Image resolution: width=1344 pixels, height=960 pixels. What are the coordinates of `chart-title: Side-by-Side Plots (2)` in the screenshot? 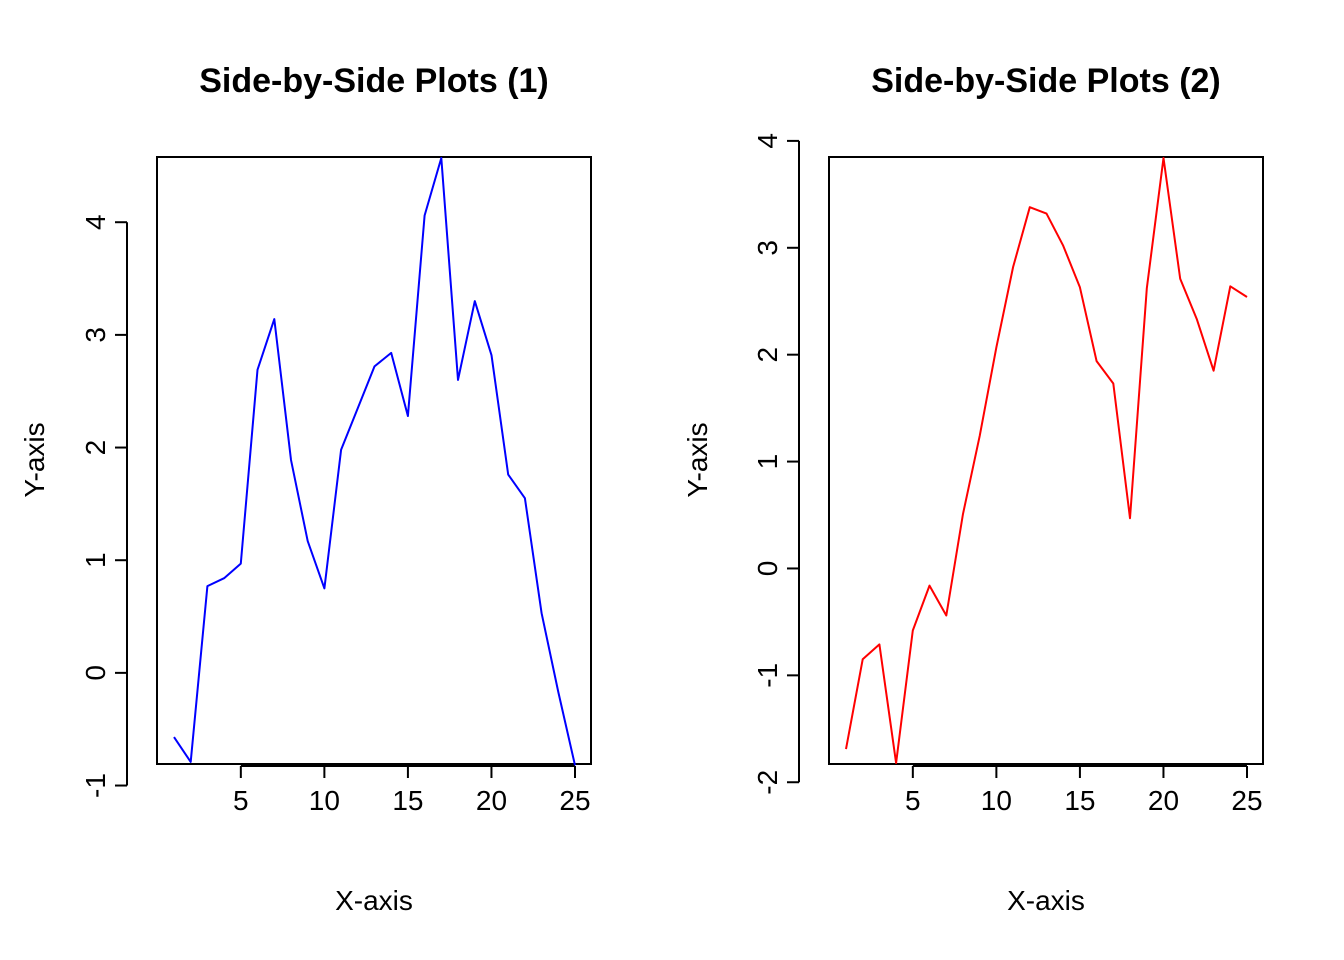 It's located at (1046, 81).